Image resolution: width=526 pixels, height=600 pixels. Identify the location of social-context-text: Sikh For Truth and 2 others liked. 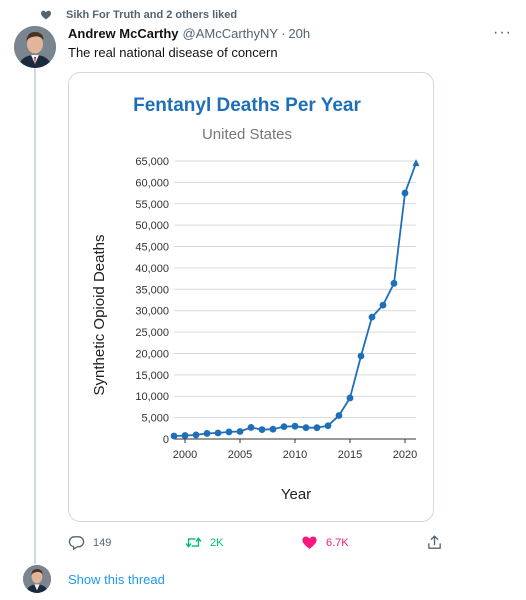
(152, 15).